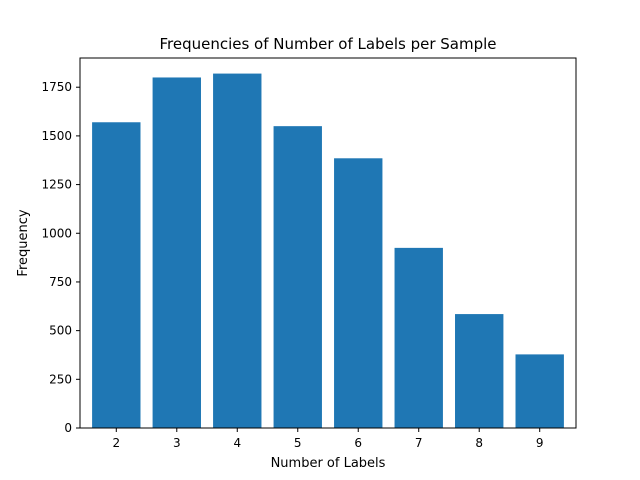  I want to click on x-tick-label: 5, so click(298, 443).